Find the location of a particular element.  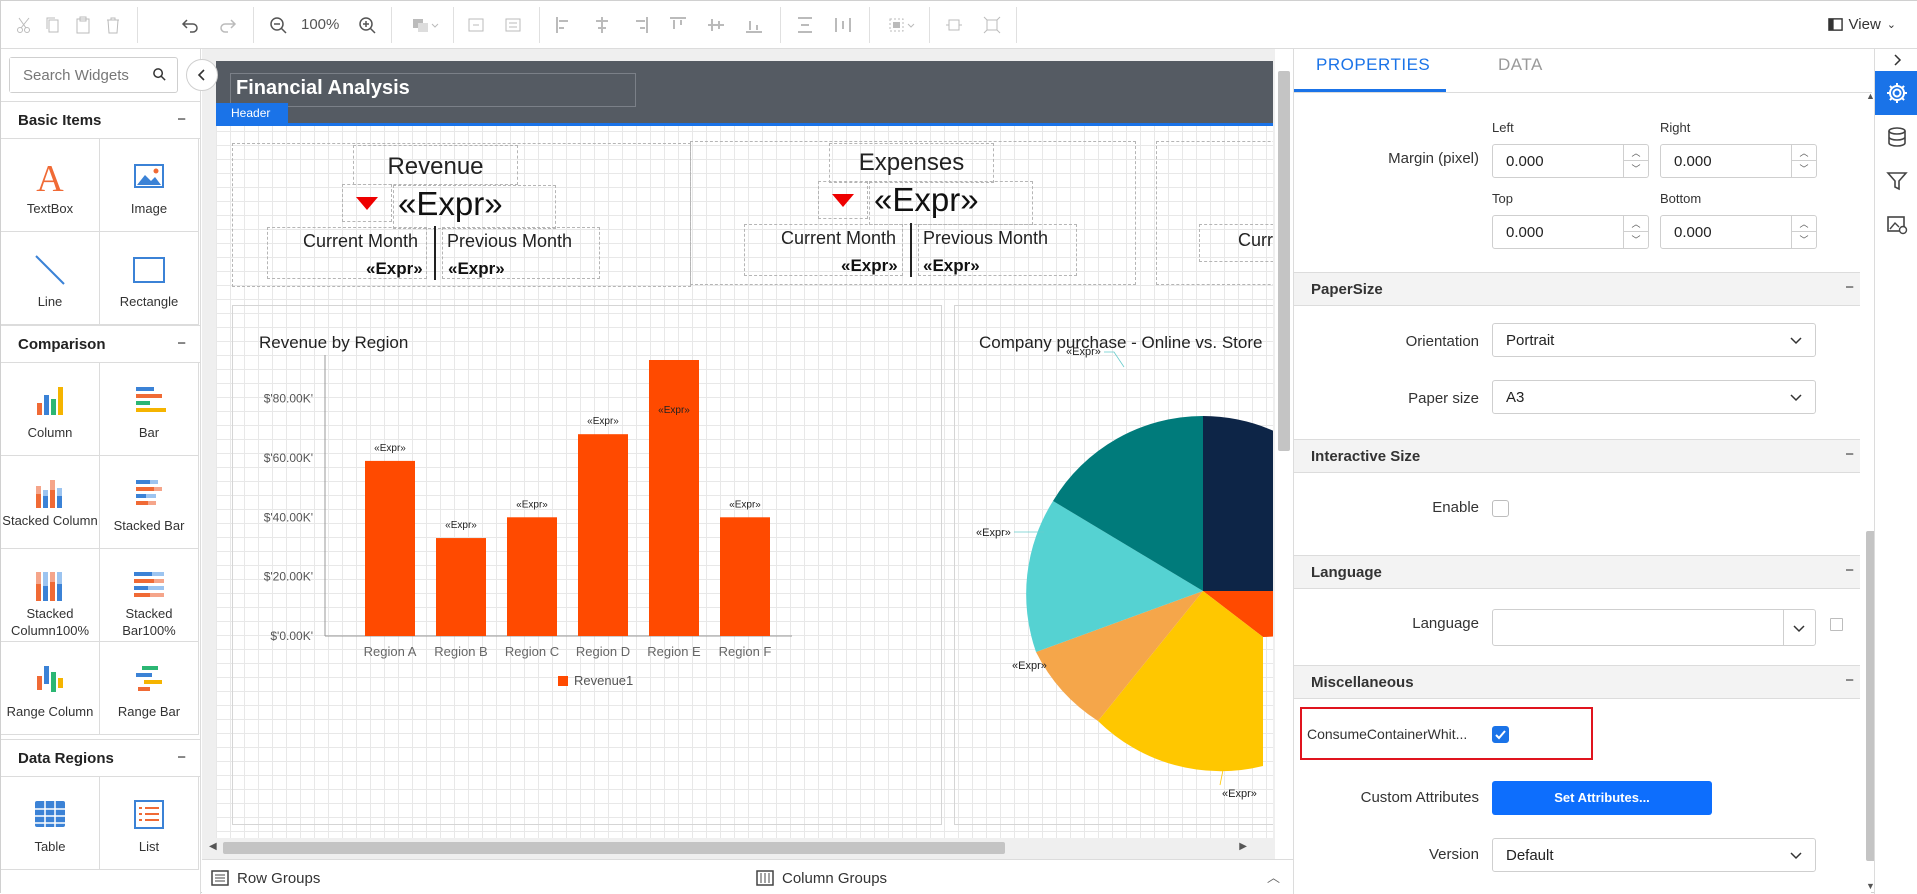

settings-gear-icon is located at coordinates (1896, 93).